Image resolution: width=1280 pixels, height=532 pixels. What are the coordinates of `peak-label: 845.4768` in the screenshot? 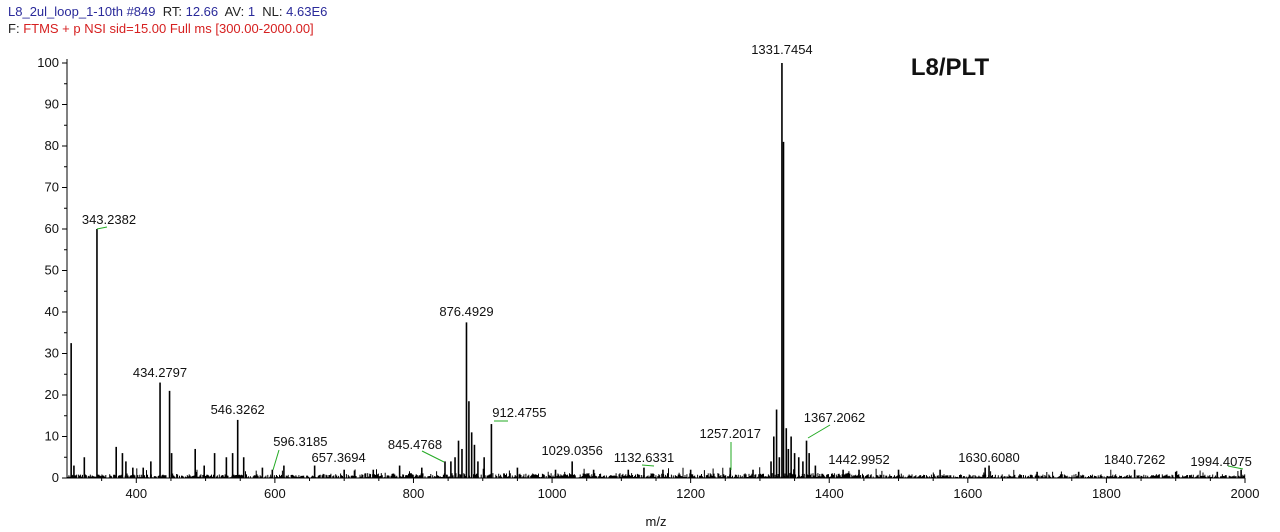 It's located at (415, 444).